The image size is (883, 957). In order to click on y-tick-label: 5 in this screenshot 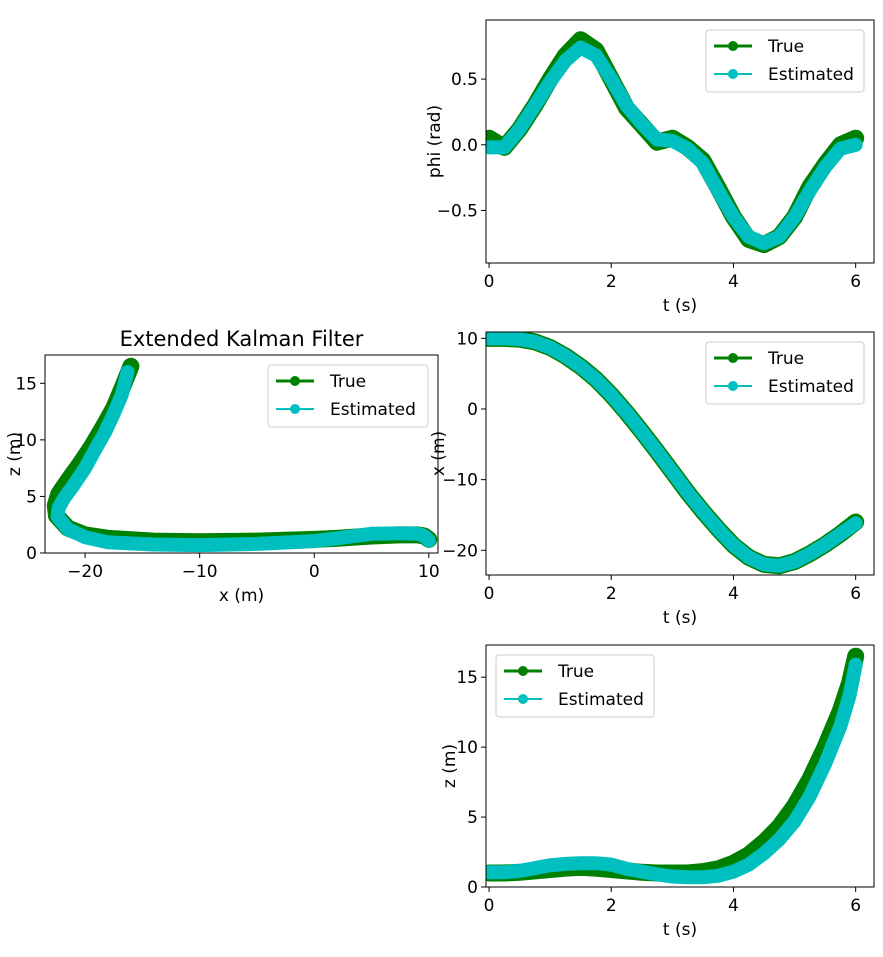, I will do `click(31, 497)`.